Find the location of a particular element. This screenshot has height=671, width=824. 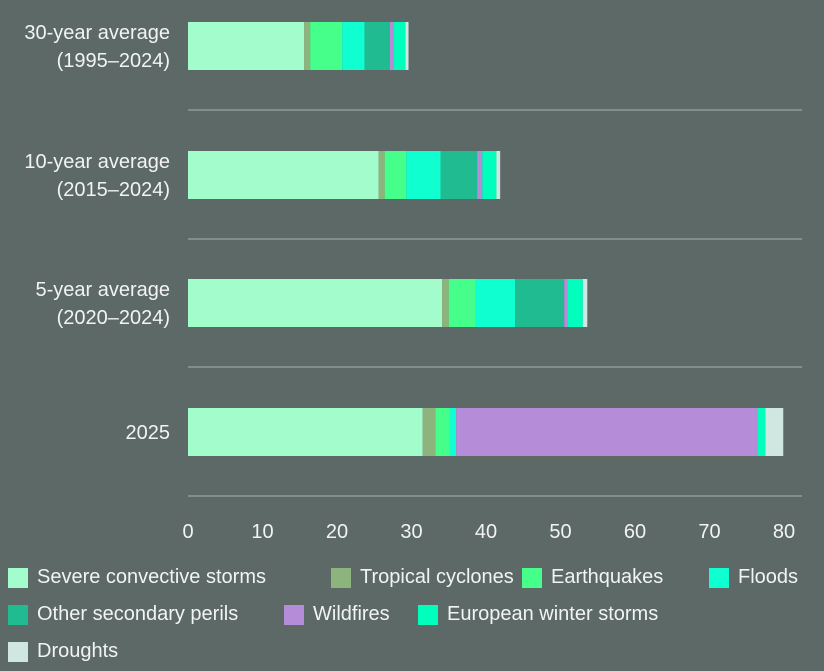

legend-item: Tropical cyclones is located at coordinates (422, 577).